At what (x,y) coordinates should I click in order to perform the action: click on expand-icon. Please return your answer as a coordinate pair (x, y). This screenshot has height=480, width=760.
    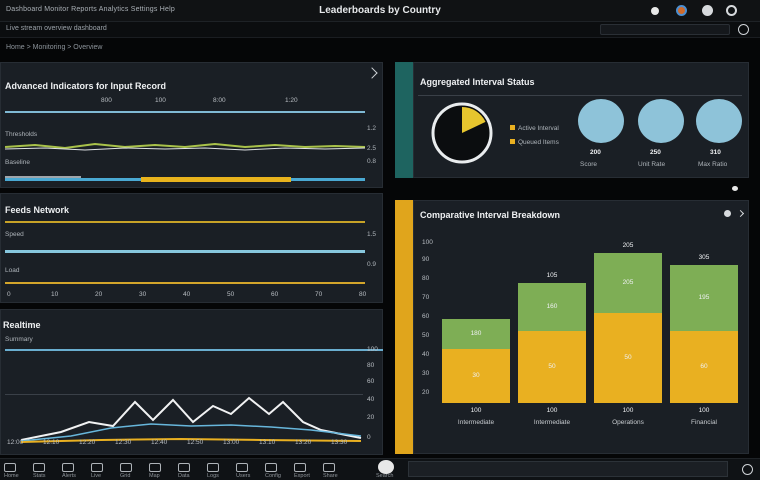
    Looking at the image, I should click on (372, 73).